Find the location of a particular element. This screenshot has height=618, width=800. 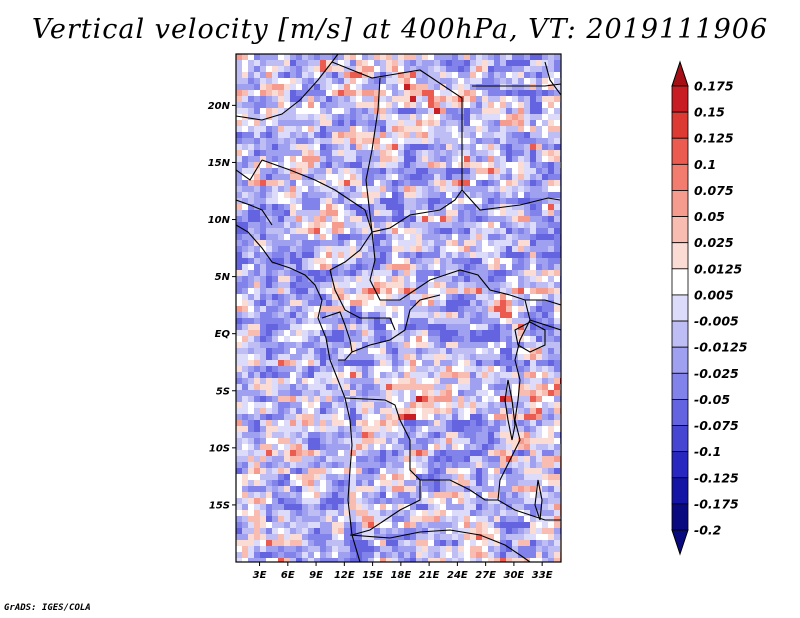

colorbar-level-label: -0.125 is located at coordinates (716, 477).